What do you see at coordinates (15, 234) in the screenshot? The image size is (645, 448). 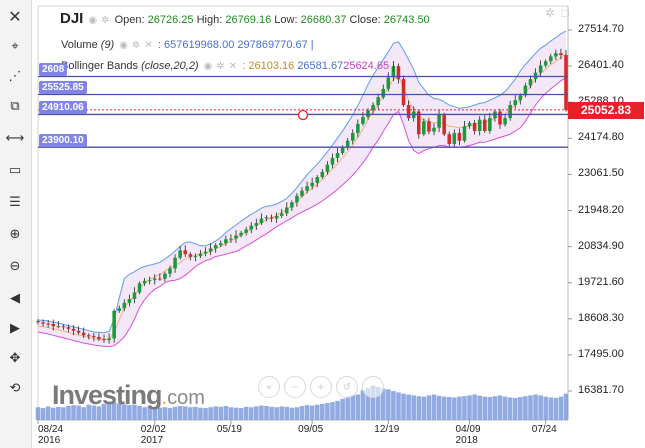 I see `zoom-in-icon: ⊕` at bounding box center [15, 234].